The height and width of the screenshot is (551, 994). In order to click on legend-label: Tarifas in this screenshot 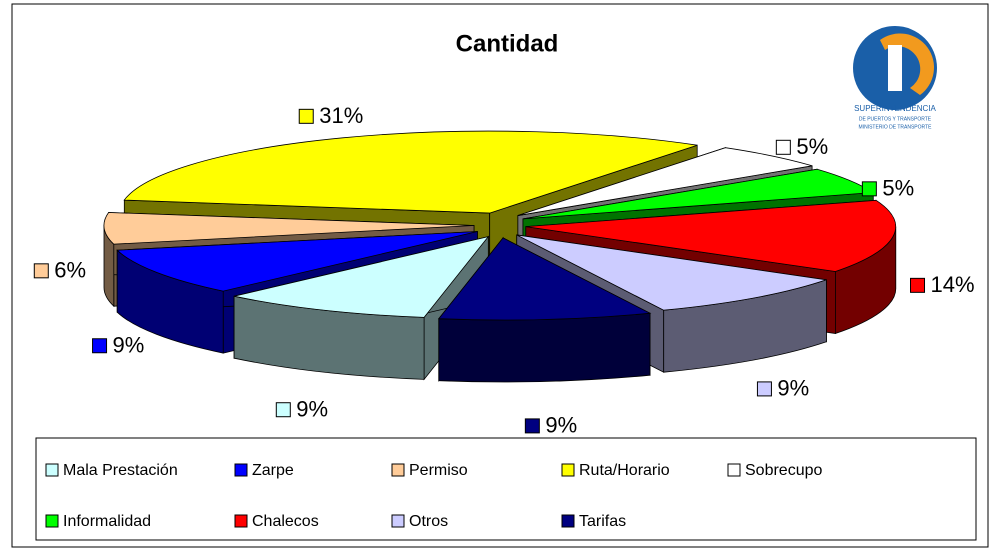, I will do `click(602, 521)`.